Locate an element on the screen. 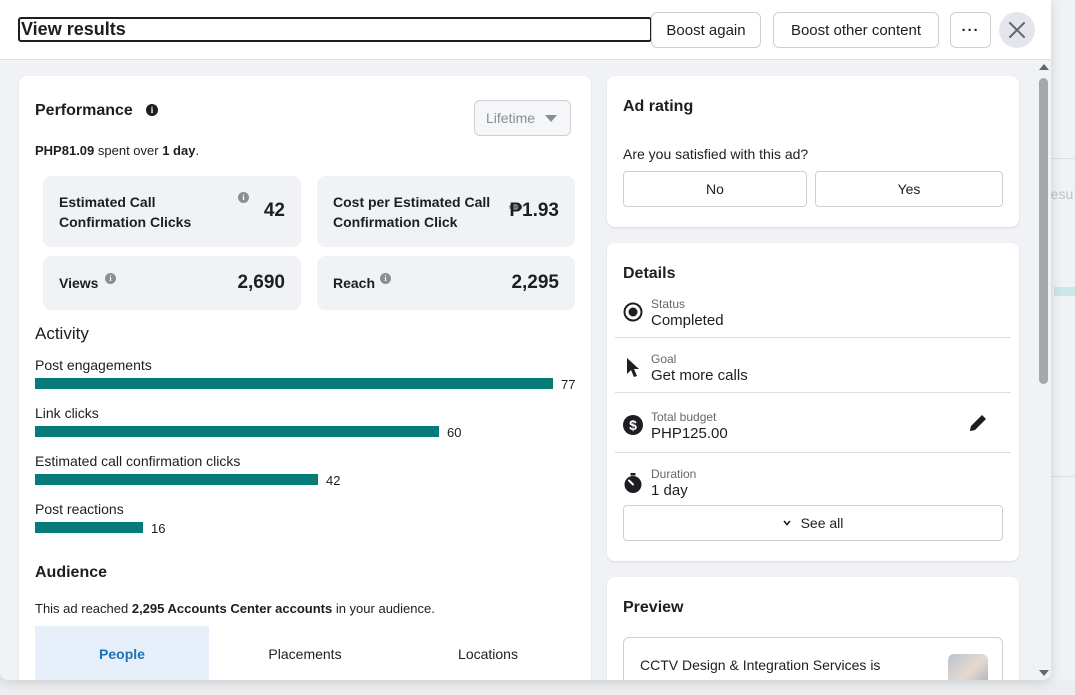 The image size is (1075, 695). detail-key: Status is located at coordinates (668, 304).